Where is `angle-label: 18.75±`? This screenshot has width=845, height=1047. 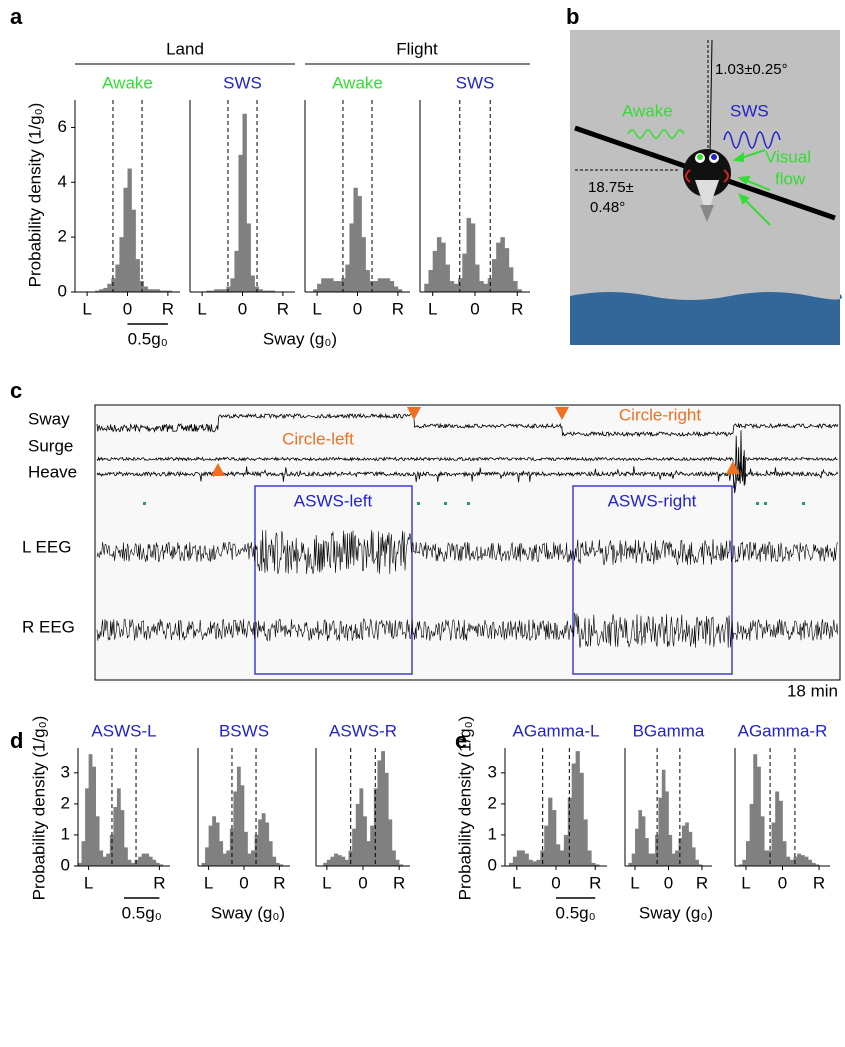 angle-label: 18.75± is located at coordinates (611, 187).